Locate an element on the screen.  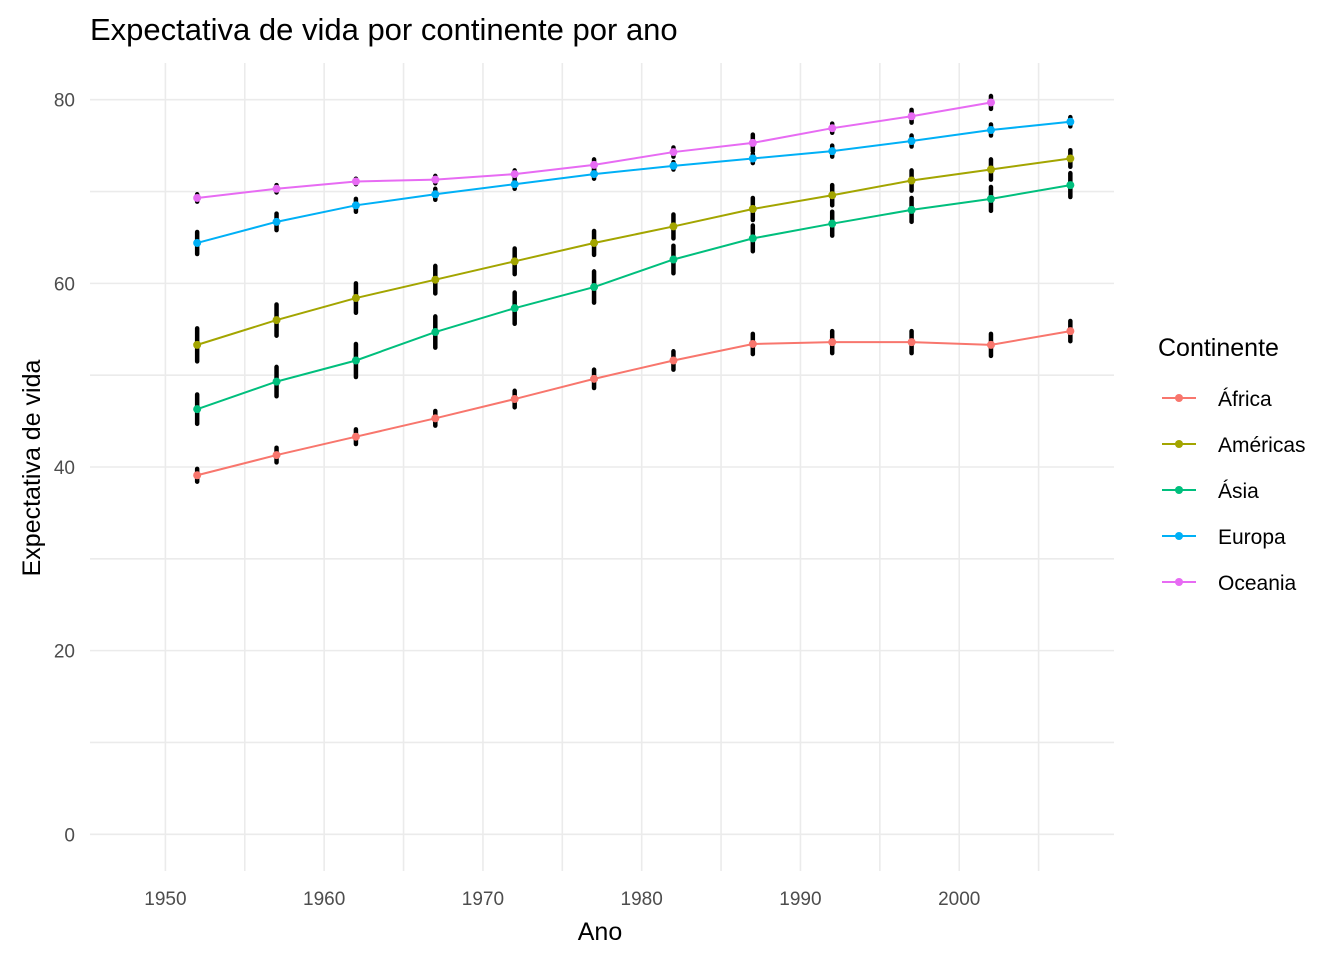
y-tick-label: 0 is located at coordinates (69, 835).